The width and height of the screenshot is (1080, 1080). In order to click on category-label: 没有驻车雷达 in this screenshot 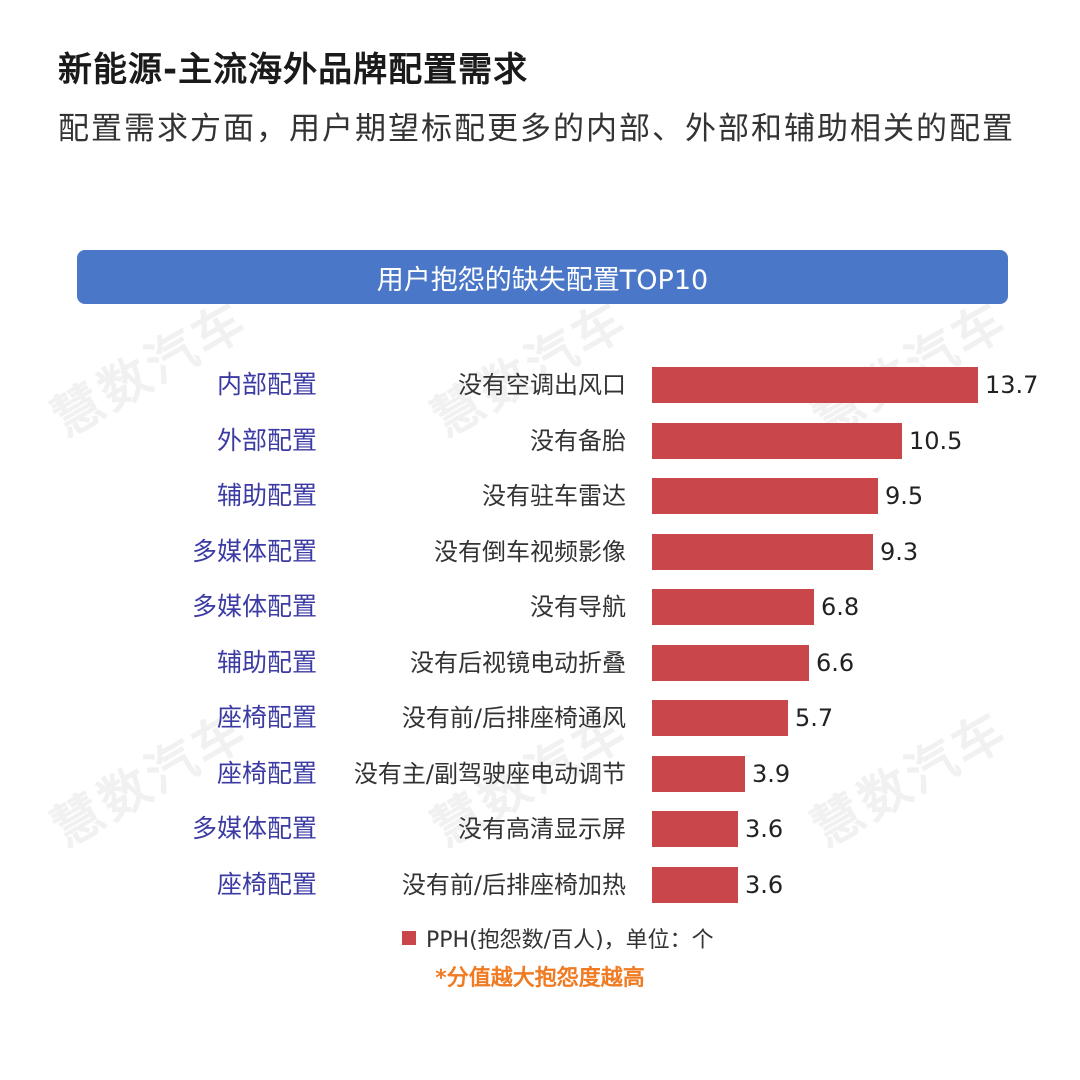, I will do `click(554, 496)`.